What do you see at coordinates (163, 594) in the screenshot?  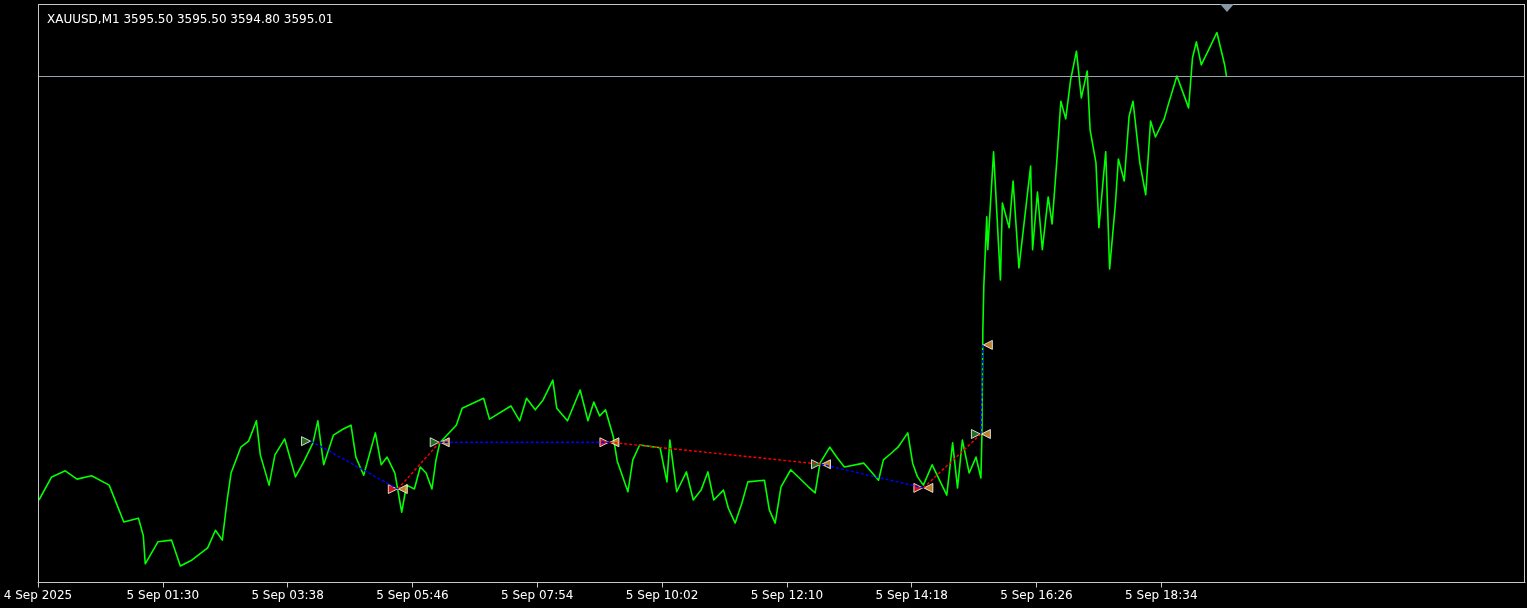 I see `x-tick-label: 5 Sep 01:30` at bounding box center [163, 594].